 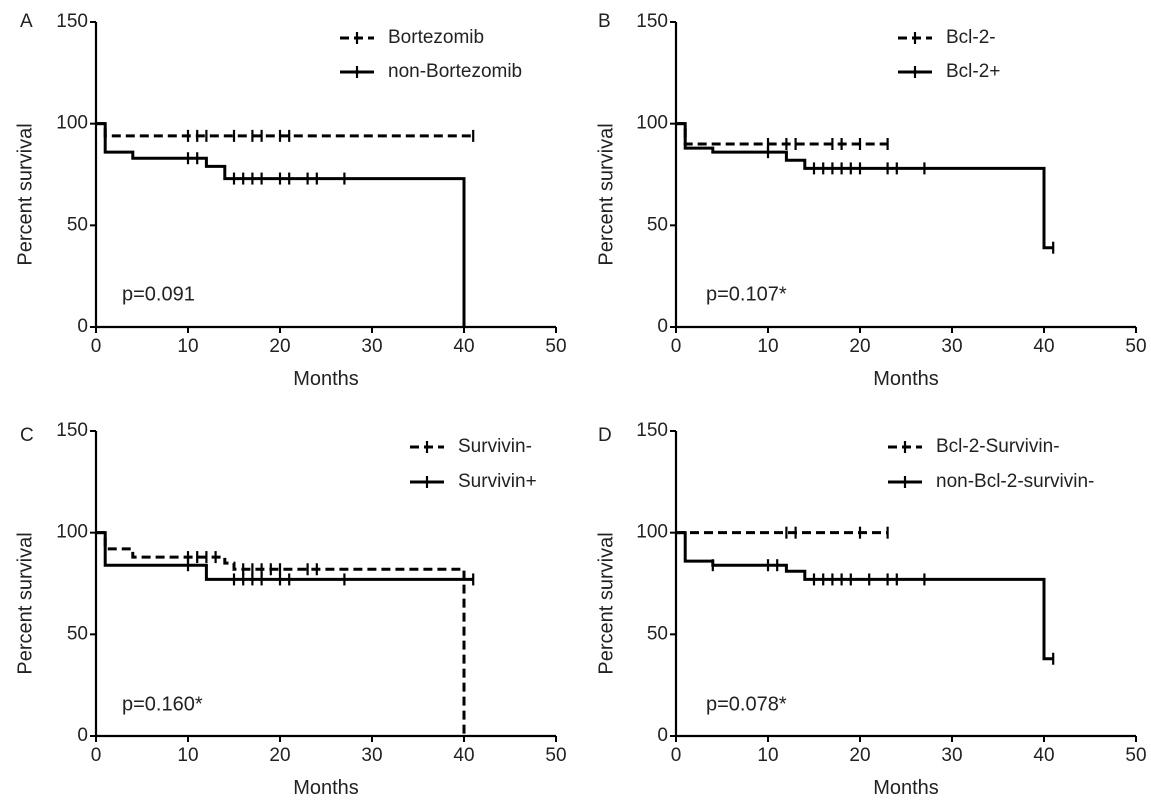 What do you see at coordinates (495, 446) in the screenshot?
I see `legend-label: Survivin-` at bounding box center [495, 446].